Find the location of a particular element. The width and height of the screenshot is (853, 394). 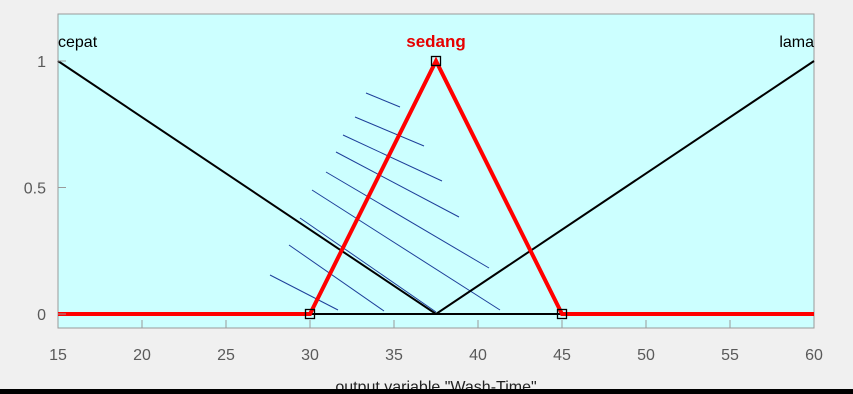

y-tick-label: 0 is located at coordinates (41, 315).